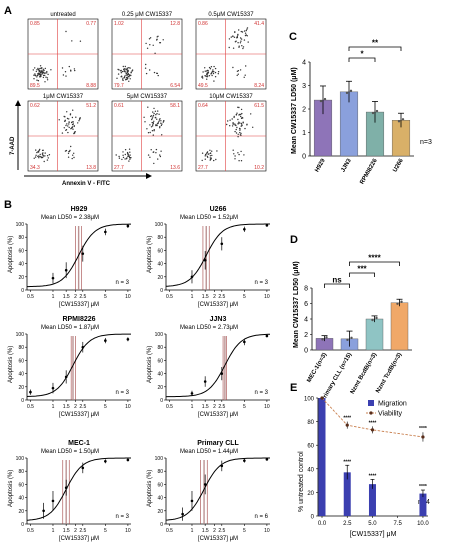  What do you see at coordinates (203, 168) in the screenshot?
I see `flow-quadrant-value: 27.7` at bounding box center [203, 168].